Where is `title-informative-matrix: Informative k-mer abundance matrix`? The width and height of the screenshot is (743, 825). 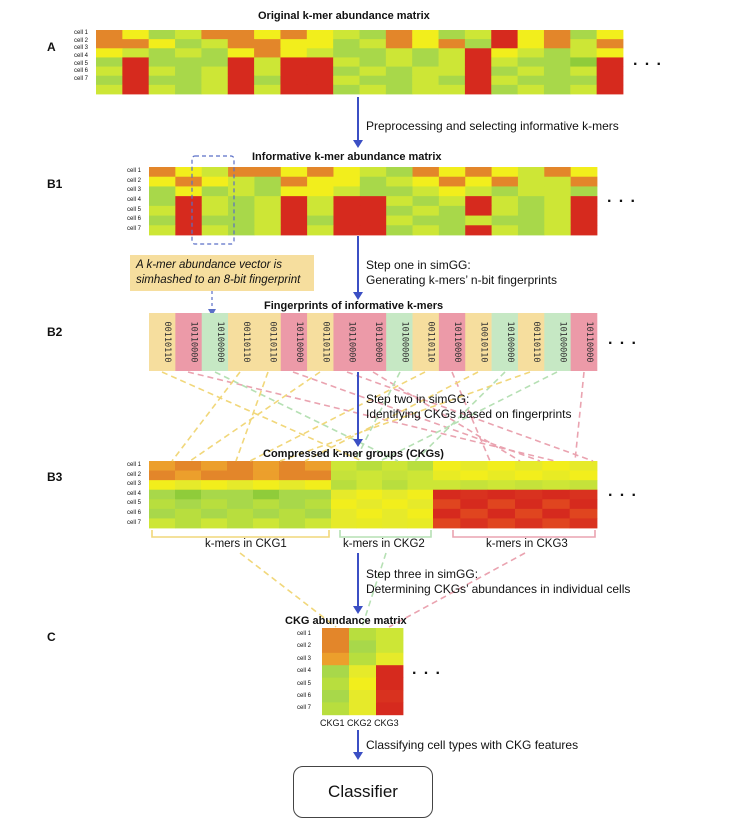 title-informative-matrix: Informative k-mer abundance matrix is located at coordinates (347, 157).